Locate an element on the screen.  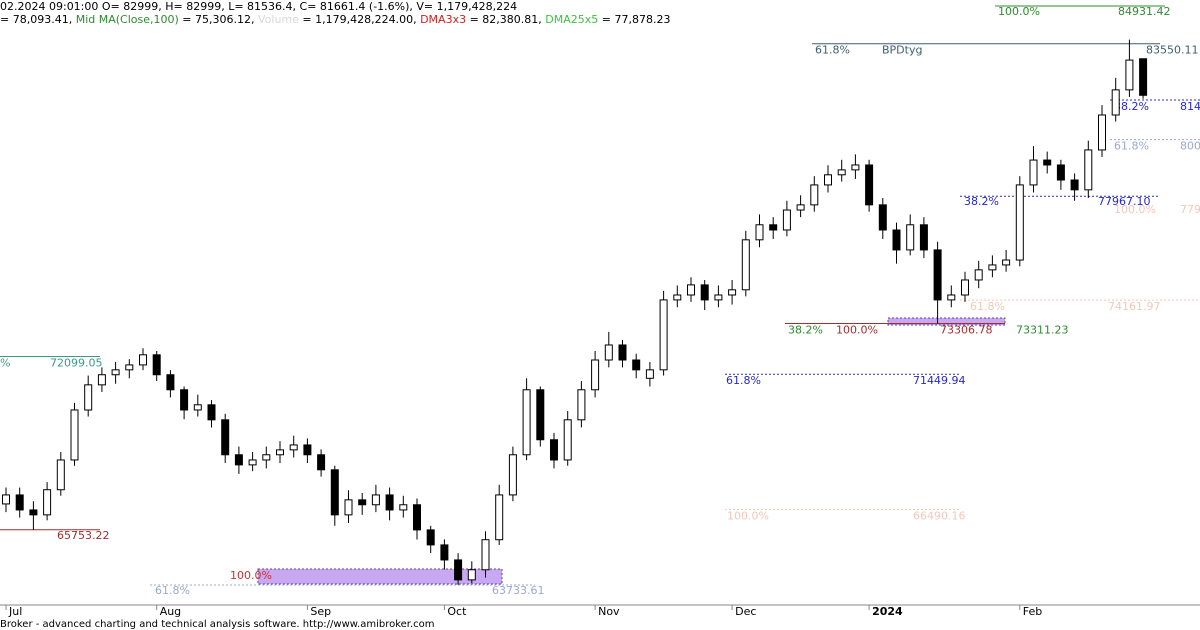
x-tick-label: Aug is located at coordinates (170, 611).